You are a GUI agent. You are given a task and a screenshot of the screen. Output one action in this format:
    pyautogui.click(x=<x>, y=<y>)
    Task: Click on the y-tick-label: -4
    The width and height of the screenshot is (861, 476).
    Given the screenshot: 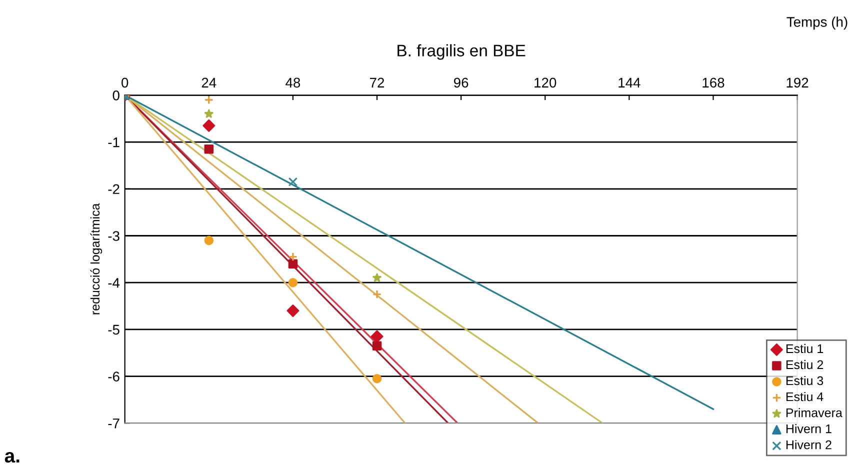 What is the action you would take?
    pyautogui.click(x=114, y=283)
    